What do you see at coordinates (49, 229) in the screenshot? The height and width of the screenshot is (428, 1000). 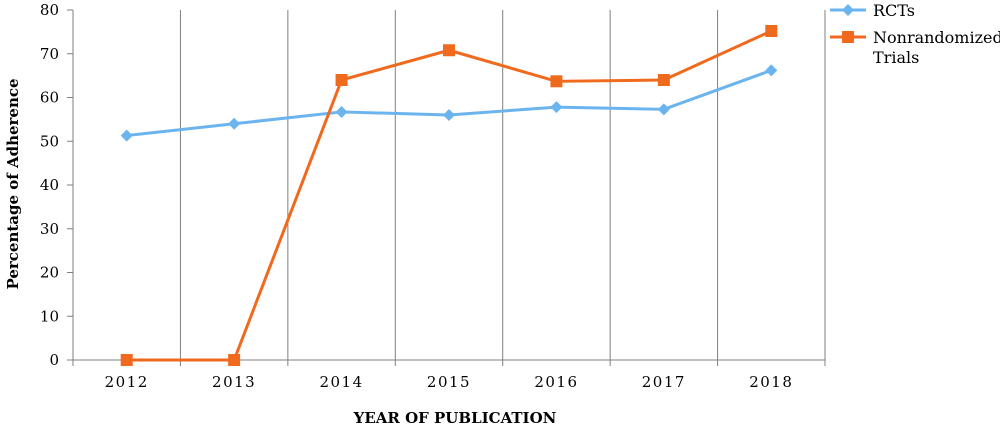 I see `y-tick-label: 30` at bounding box center [49, 229].